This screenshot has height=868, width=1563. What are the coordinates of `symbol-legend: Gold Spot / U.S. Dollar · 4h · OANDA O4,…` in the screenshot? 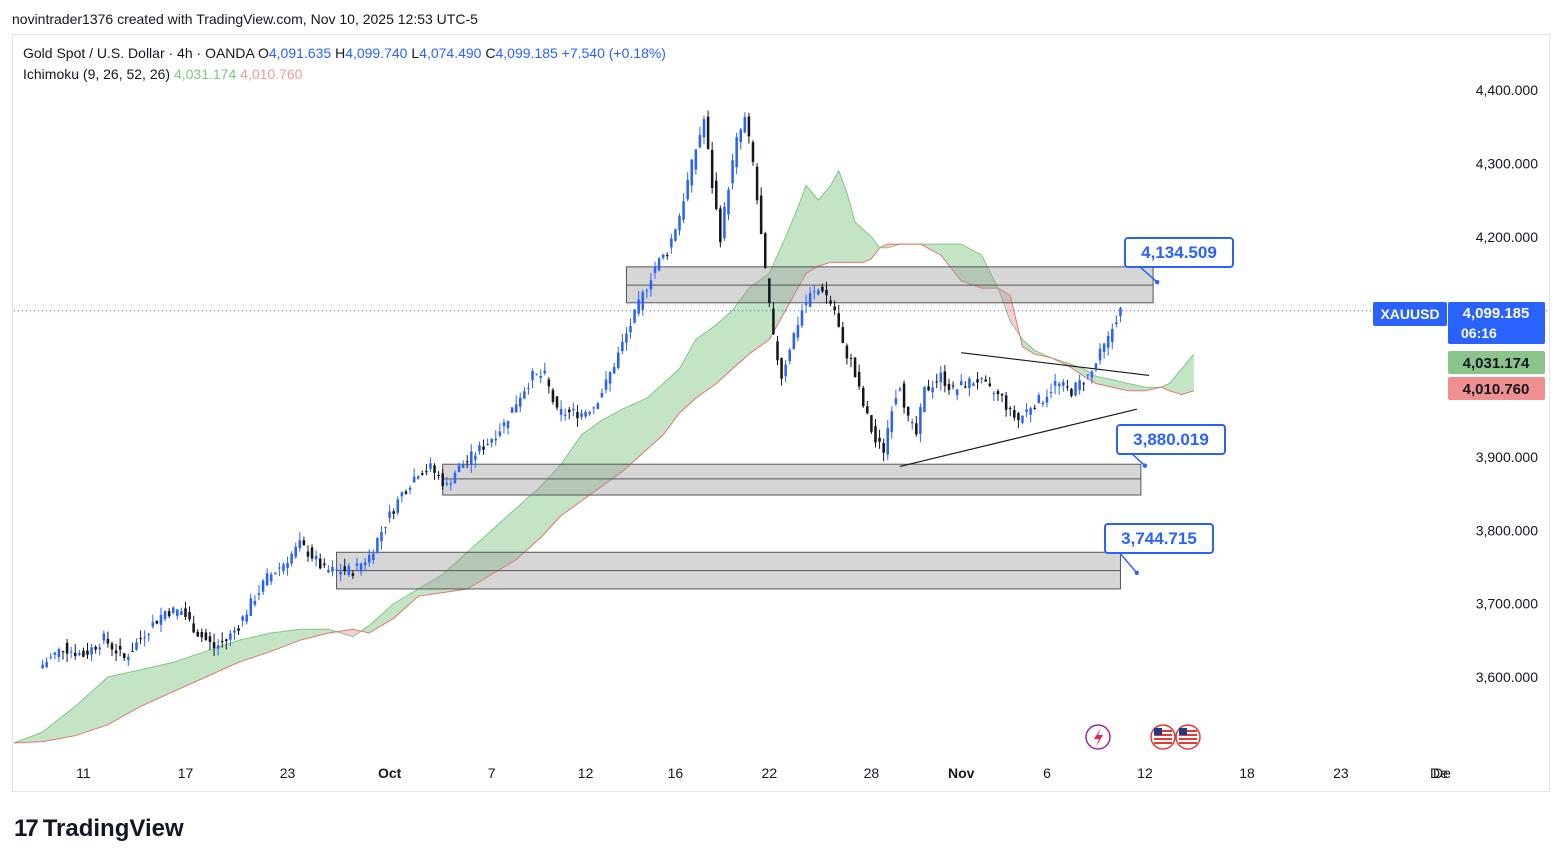 It's located at (344, 53).